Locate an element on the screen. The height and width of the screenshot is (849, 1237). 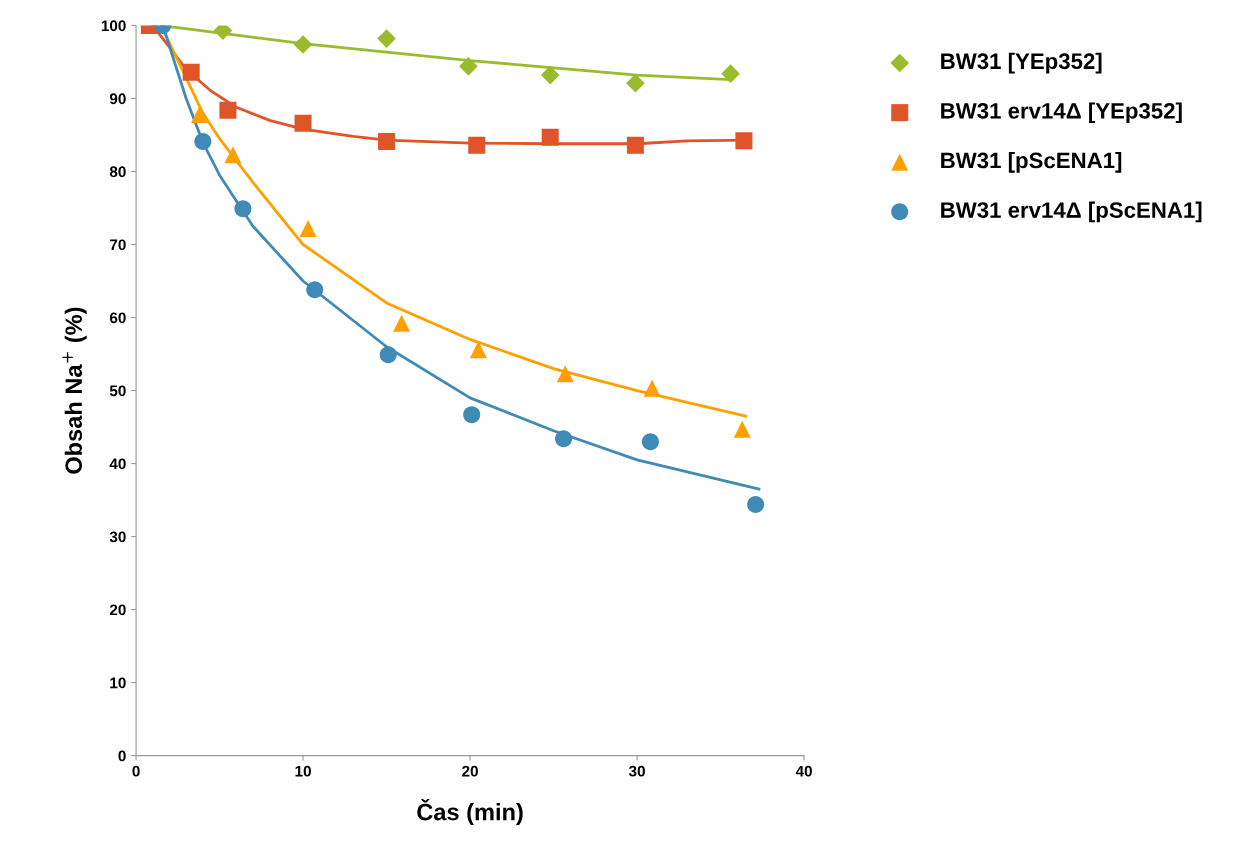
x-tick-label: 40 is located at coordinates (803, 771).